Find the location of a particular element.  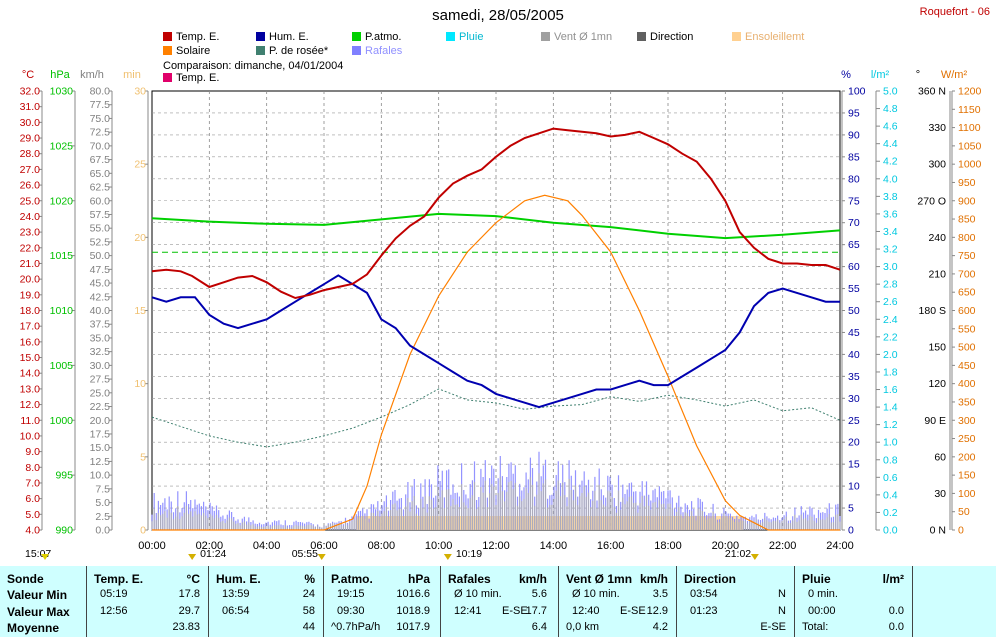

wind-axis-label: 17.5 is located at coordinates (100, 434).